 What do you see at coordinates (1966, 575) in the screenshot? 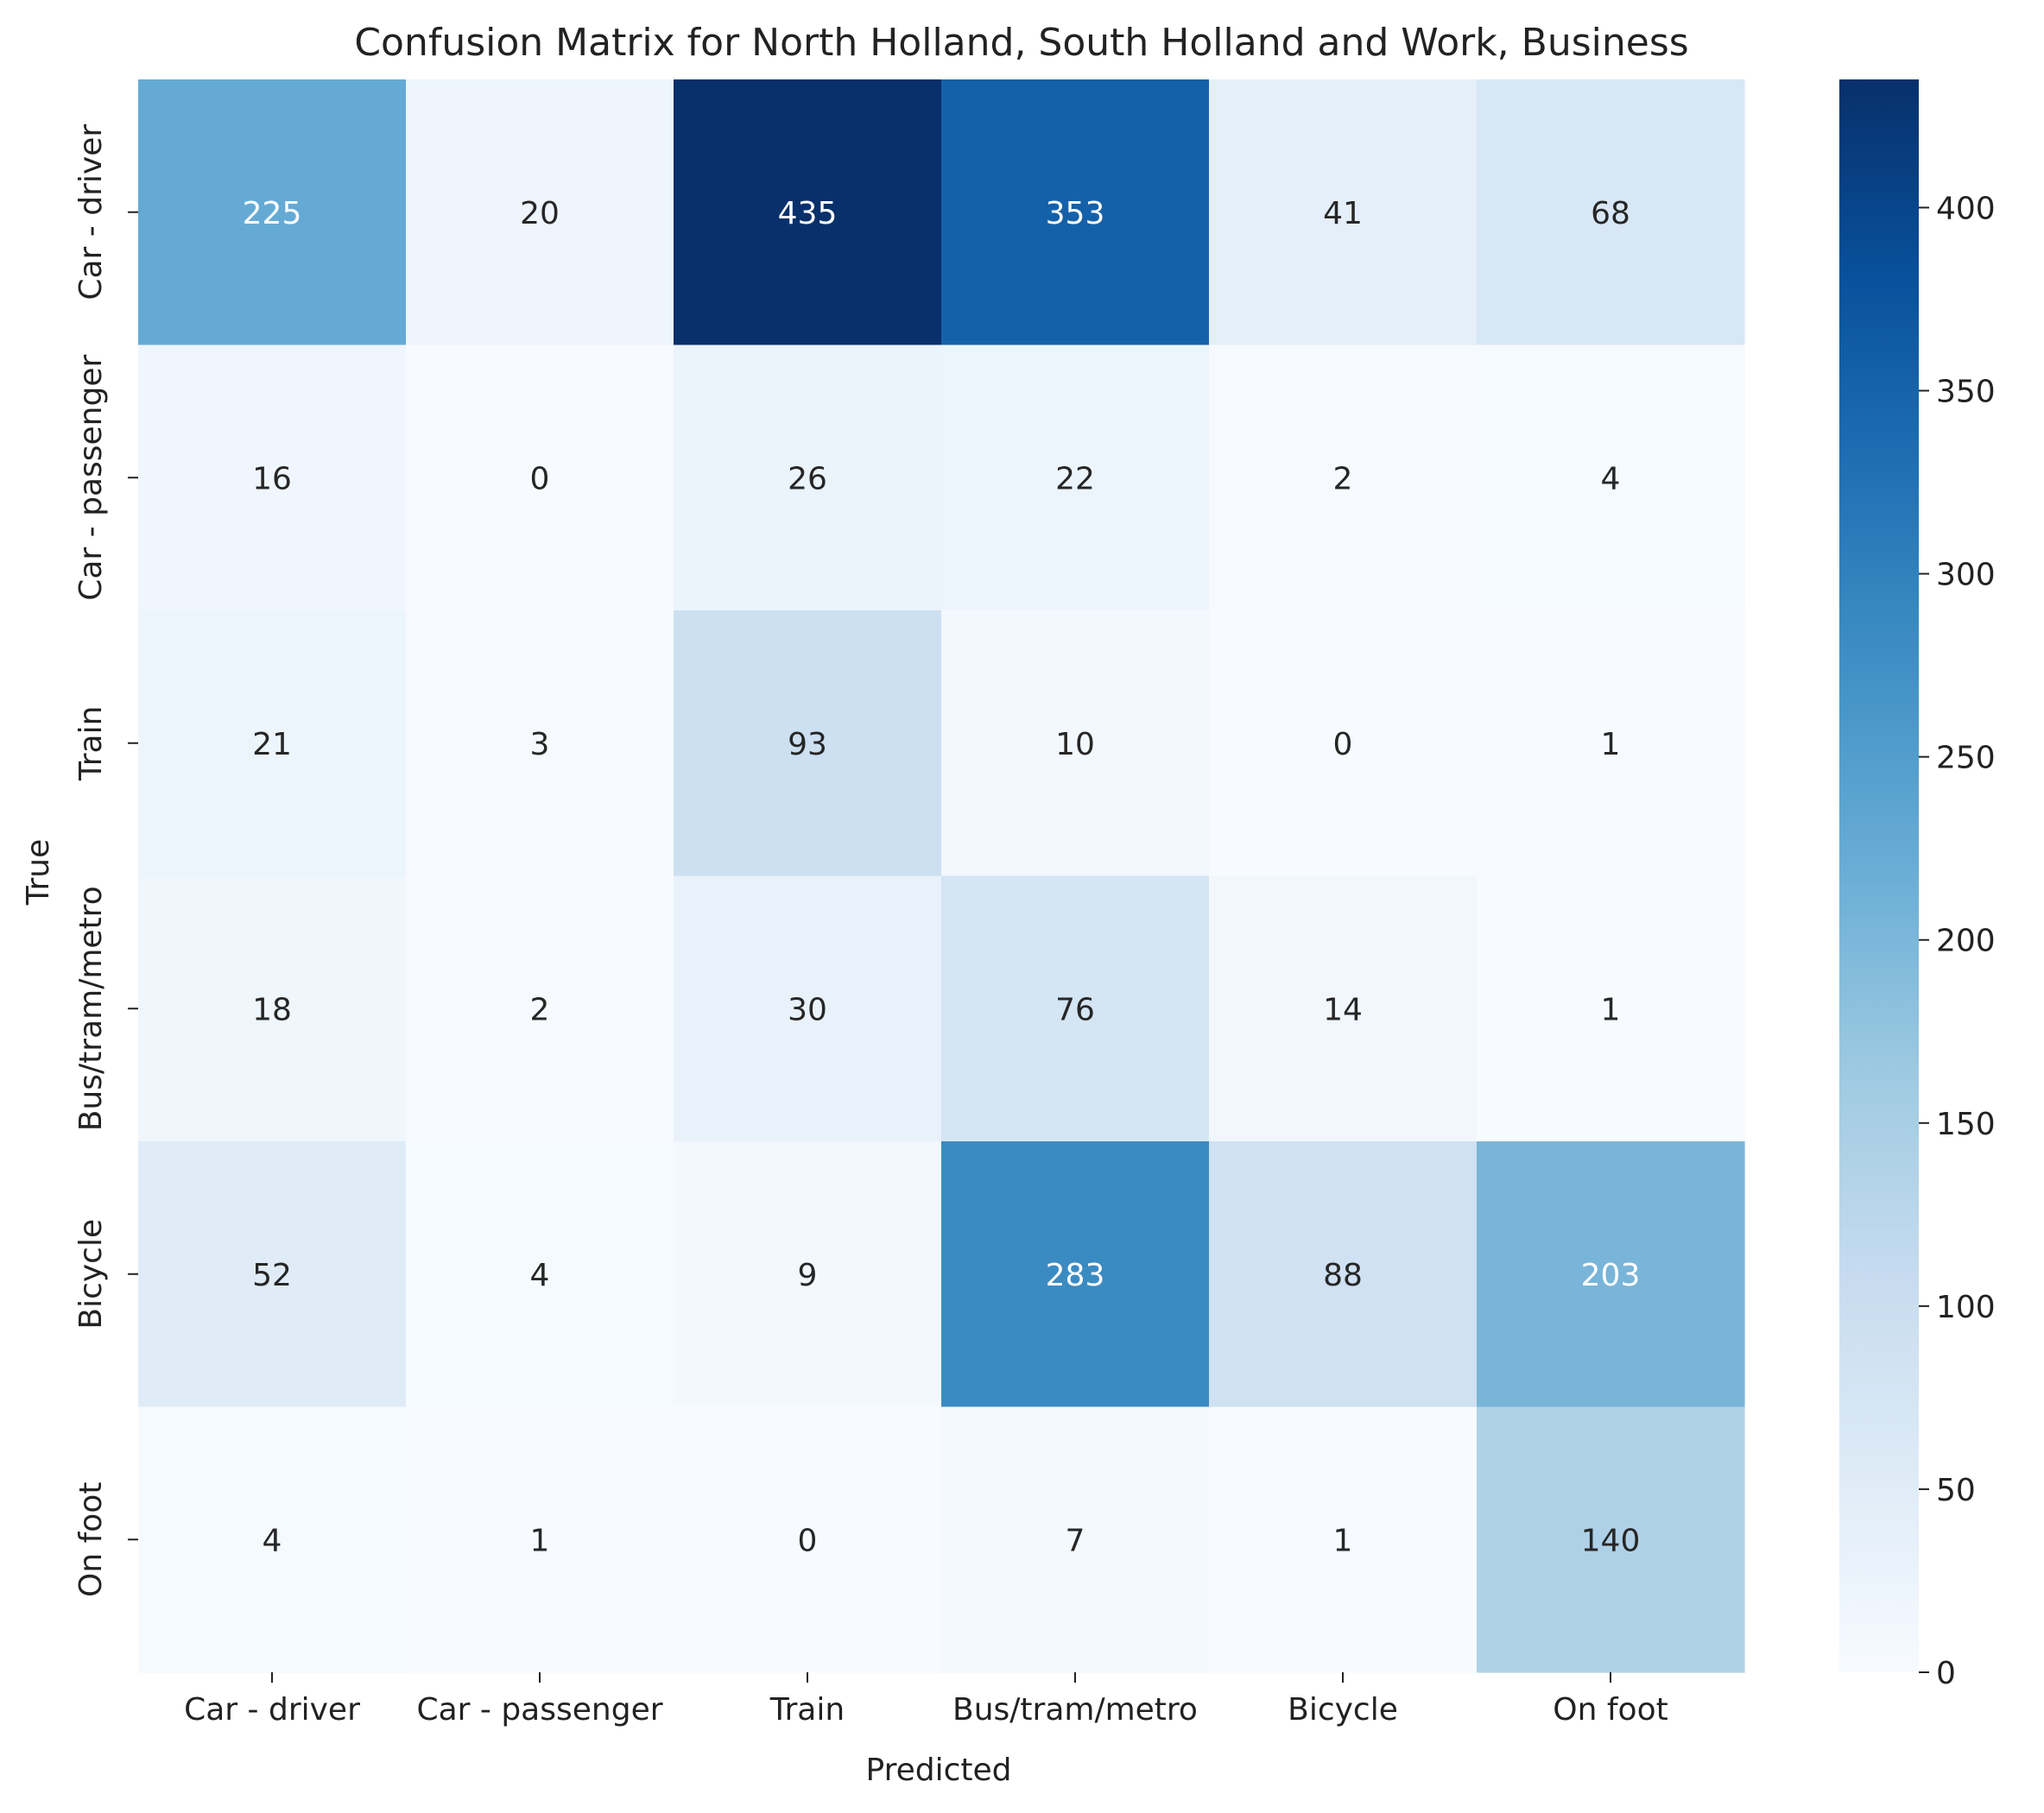
I see `colorbar-tick-label: 300` at bounding box center [1966, 575].